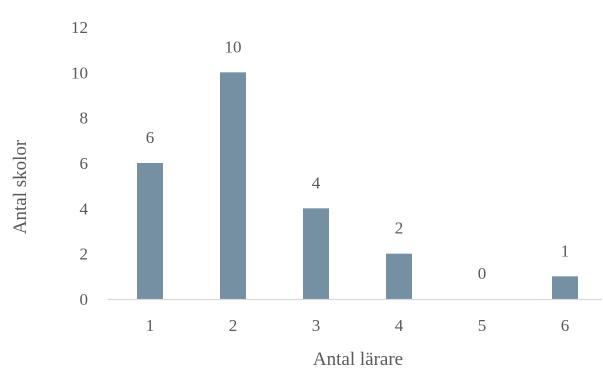 This screenshot has width=603, height=372. Describe the element at coordinates (399, 228) in the screenshot. I see `bar-value-label: 2` at that location.